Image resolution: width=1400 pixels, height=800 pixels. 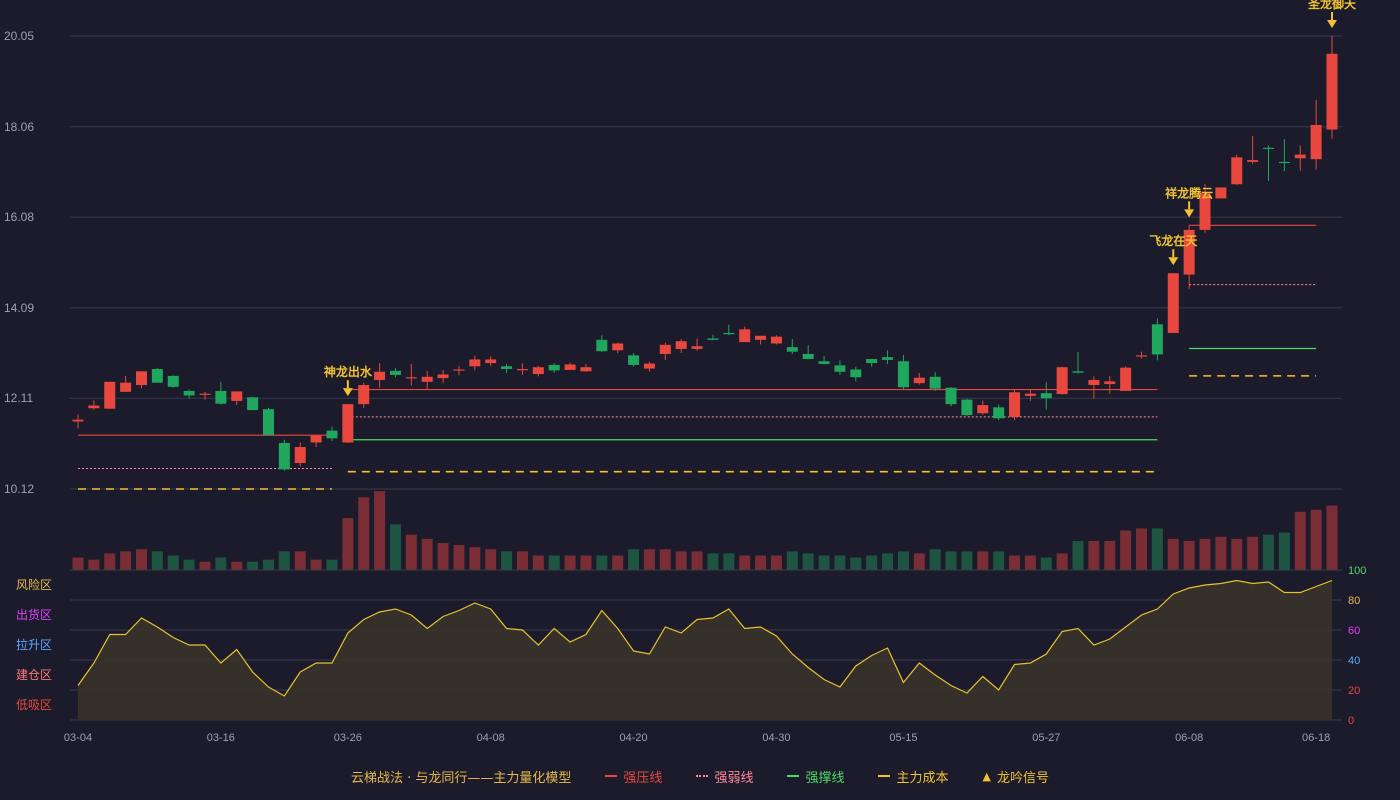 What do you see at coordinates (34, 584) in the screenshot?
I see `risk-zone-label: 风险区` at bounding box center [34, 584].